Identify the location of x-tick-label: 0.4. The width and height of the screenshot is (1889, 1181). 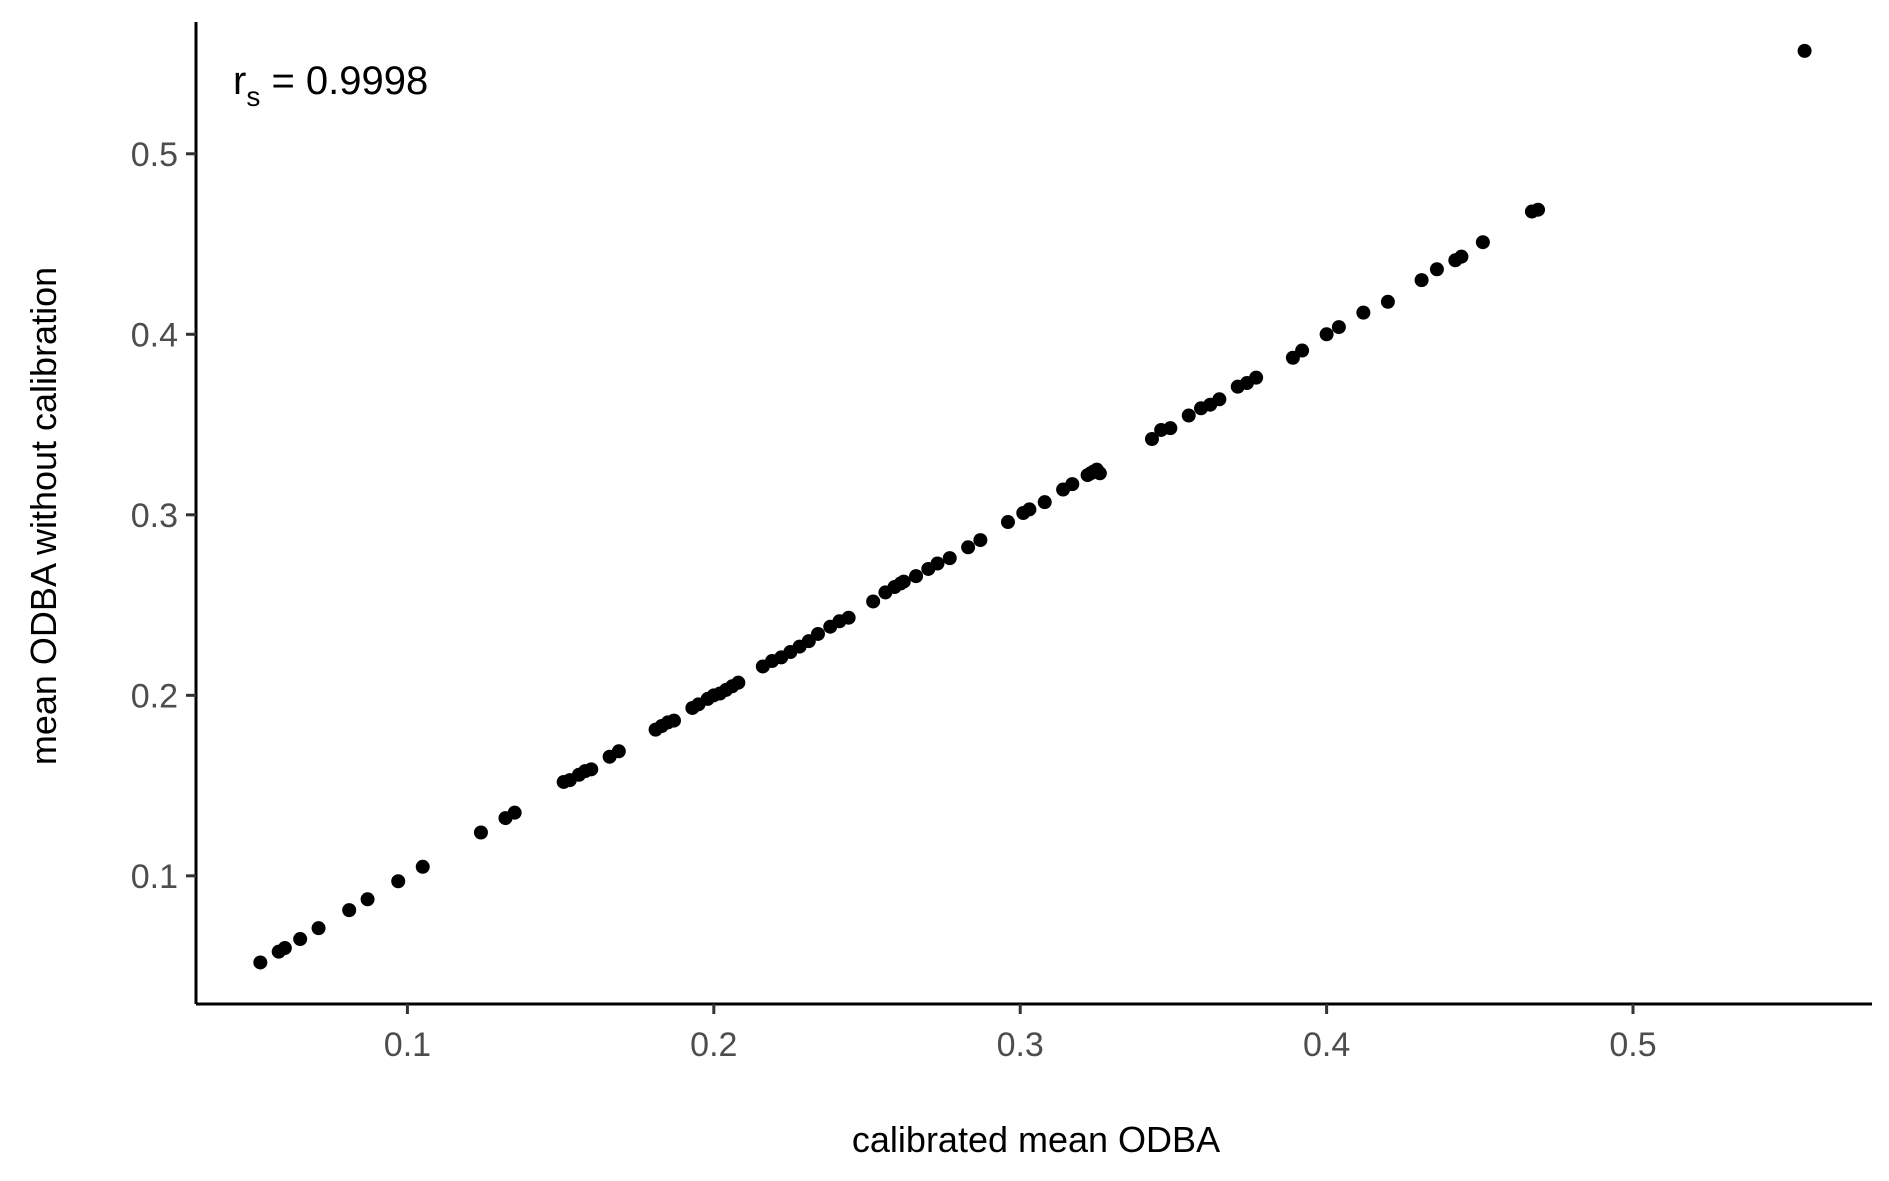
(1326, 1045).